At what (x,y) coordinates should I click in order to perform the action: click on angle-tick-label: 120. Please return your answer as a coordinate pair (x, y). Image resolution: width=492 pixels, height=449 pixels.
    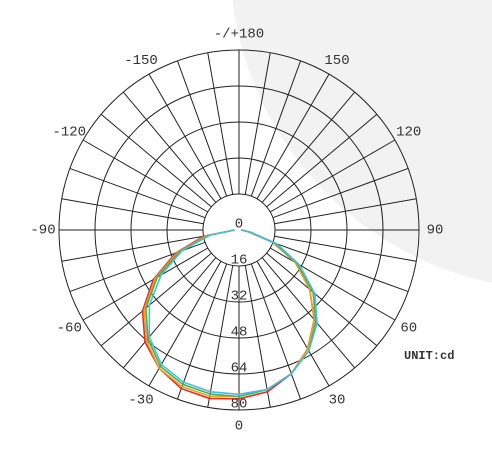
    Looking at the image, I should click on (408, 133).